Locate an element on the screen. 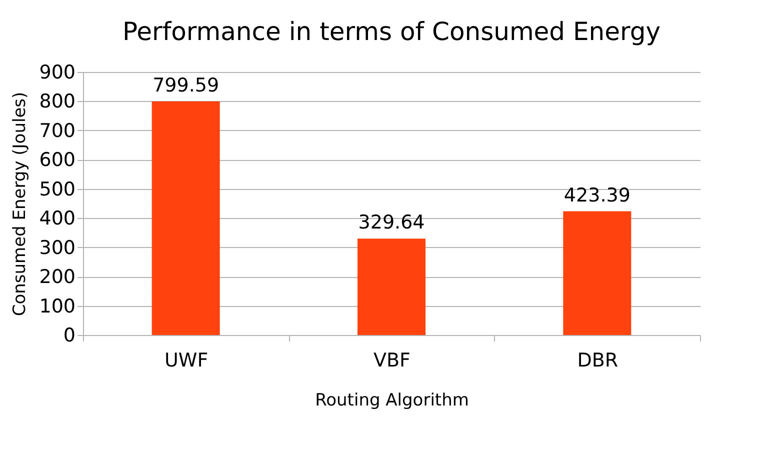 The width and height of the screenshot is (768, 476). x-tick-label: VBF is located at coordinates (392, 361).